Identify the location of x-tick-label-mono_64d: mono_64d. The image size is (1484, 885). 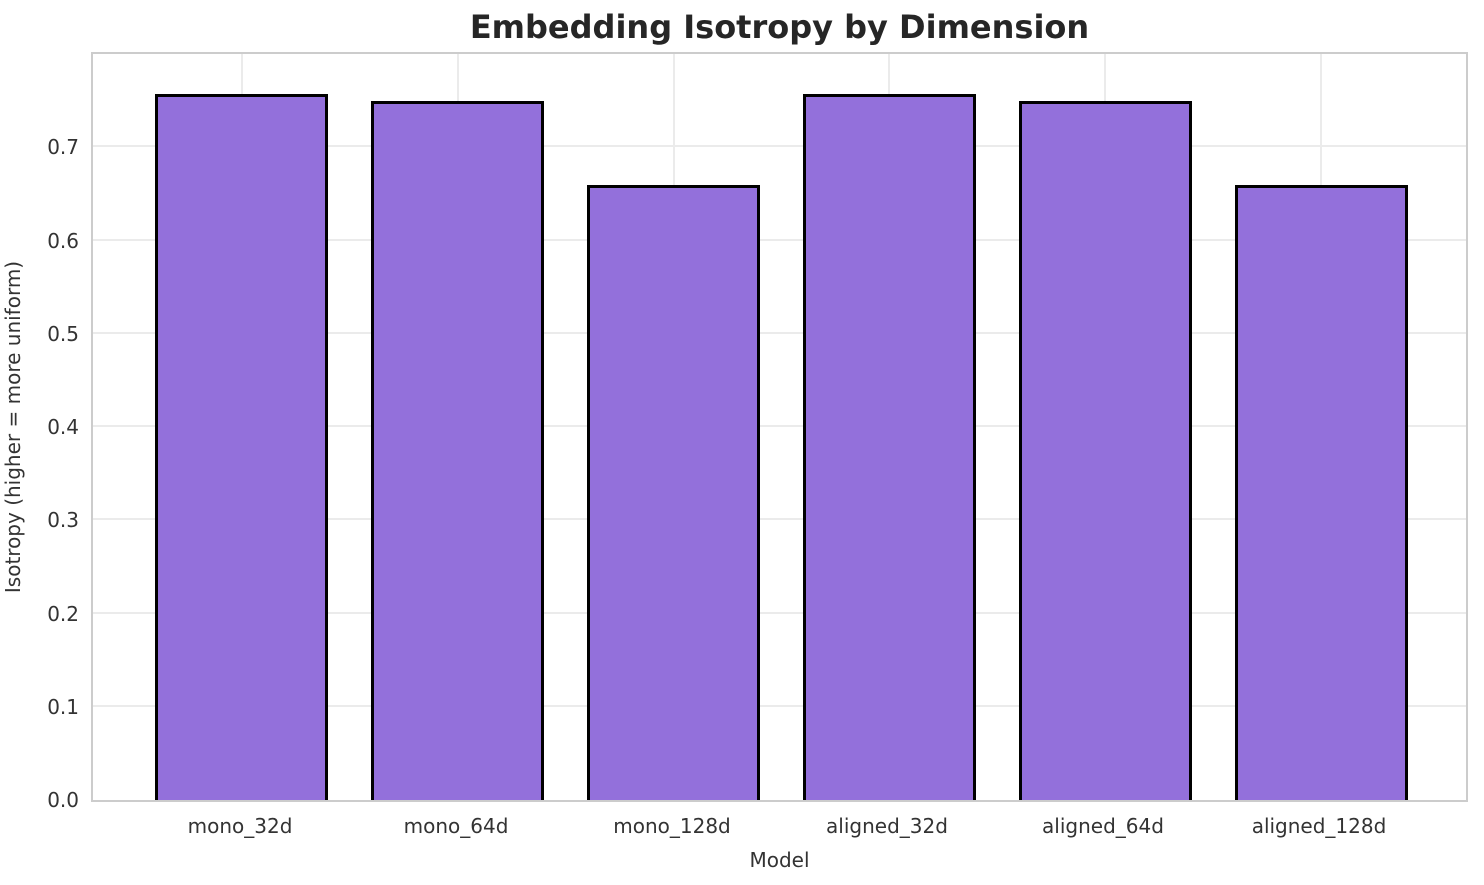
(456, 826).